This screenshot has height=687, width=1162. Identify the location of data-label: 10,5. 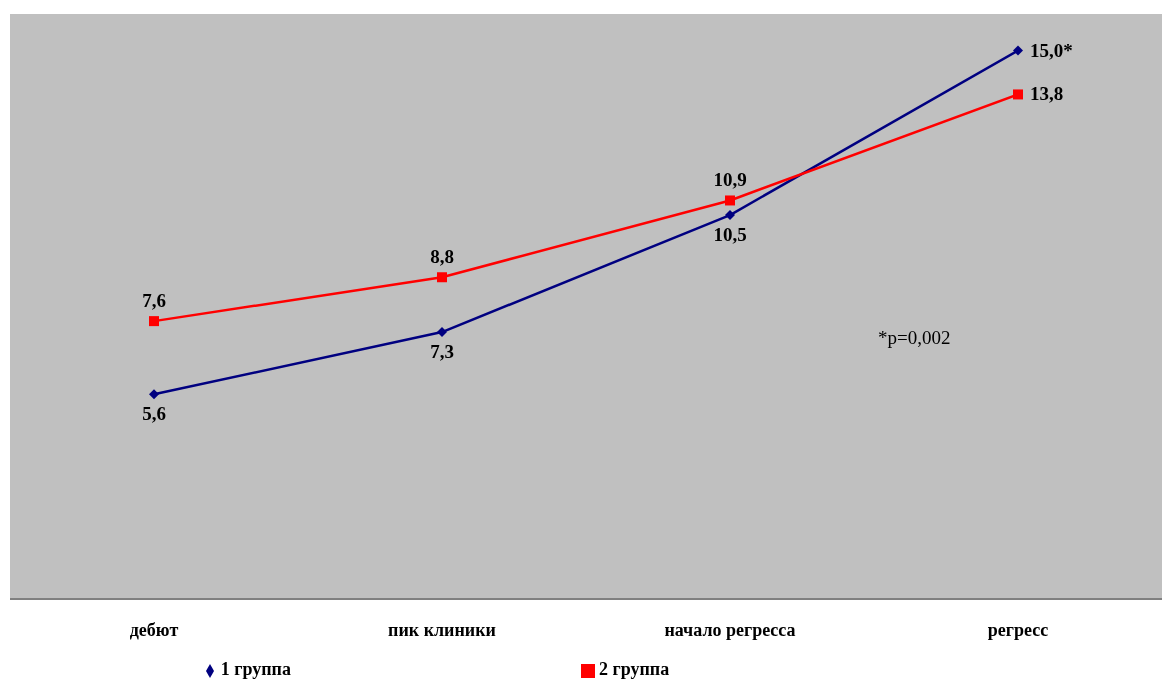
(730, 235).